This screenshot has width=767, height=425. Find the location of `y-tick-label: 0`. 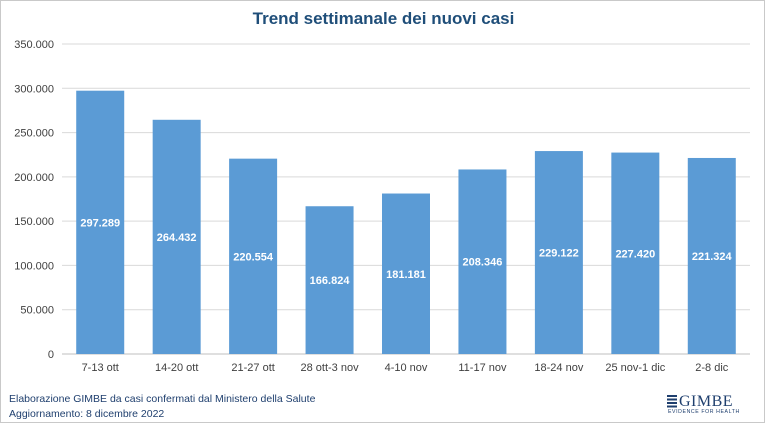

y-tick-label: 0 is located at coordinates (51, 355).